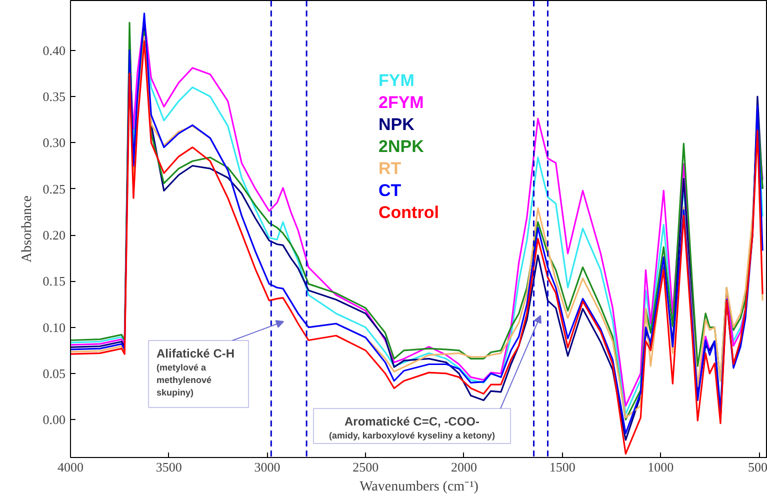  Describe the element at coordinates (71, 467) in the screenshot. I see `x-tick-label: 4000` at that location.